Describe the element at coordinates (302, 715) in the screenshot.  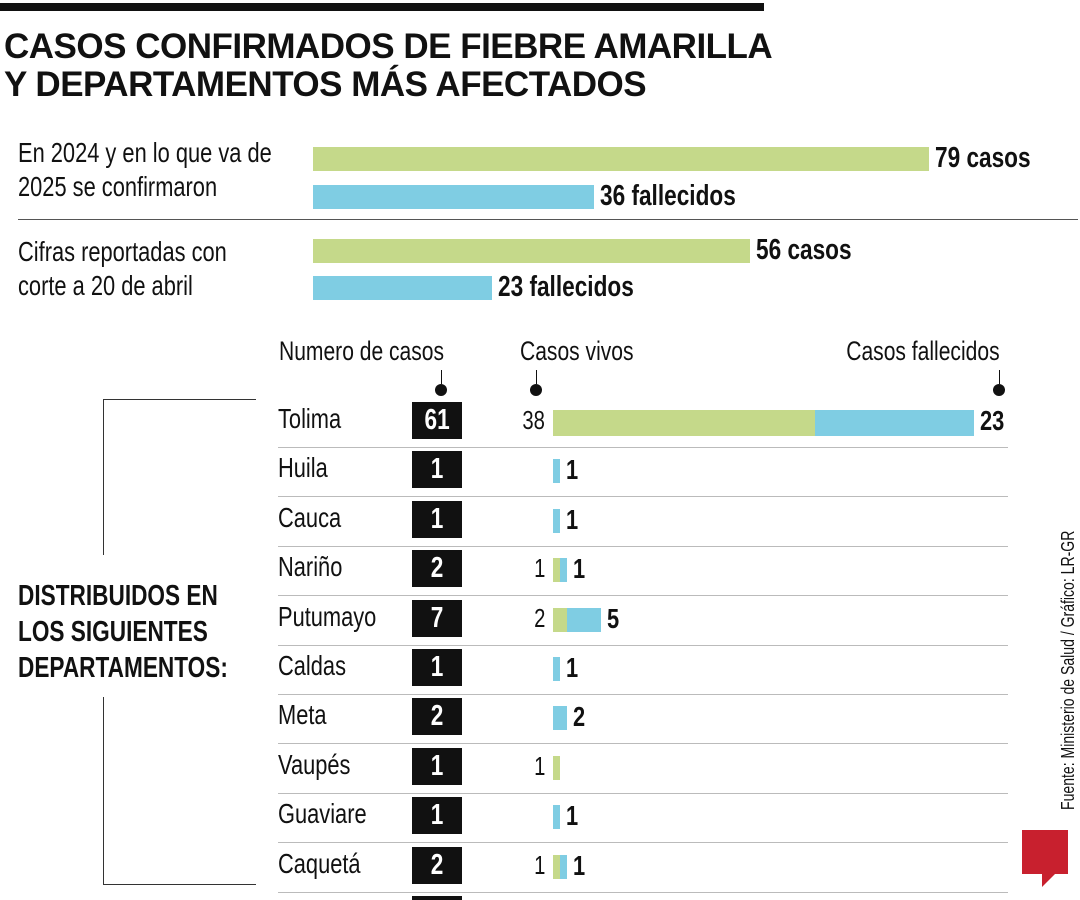
I see `department-name-text: Meta` at that location.